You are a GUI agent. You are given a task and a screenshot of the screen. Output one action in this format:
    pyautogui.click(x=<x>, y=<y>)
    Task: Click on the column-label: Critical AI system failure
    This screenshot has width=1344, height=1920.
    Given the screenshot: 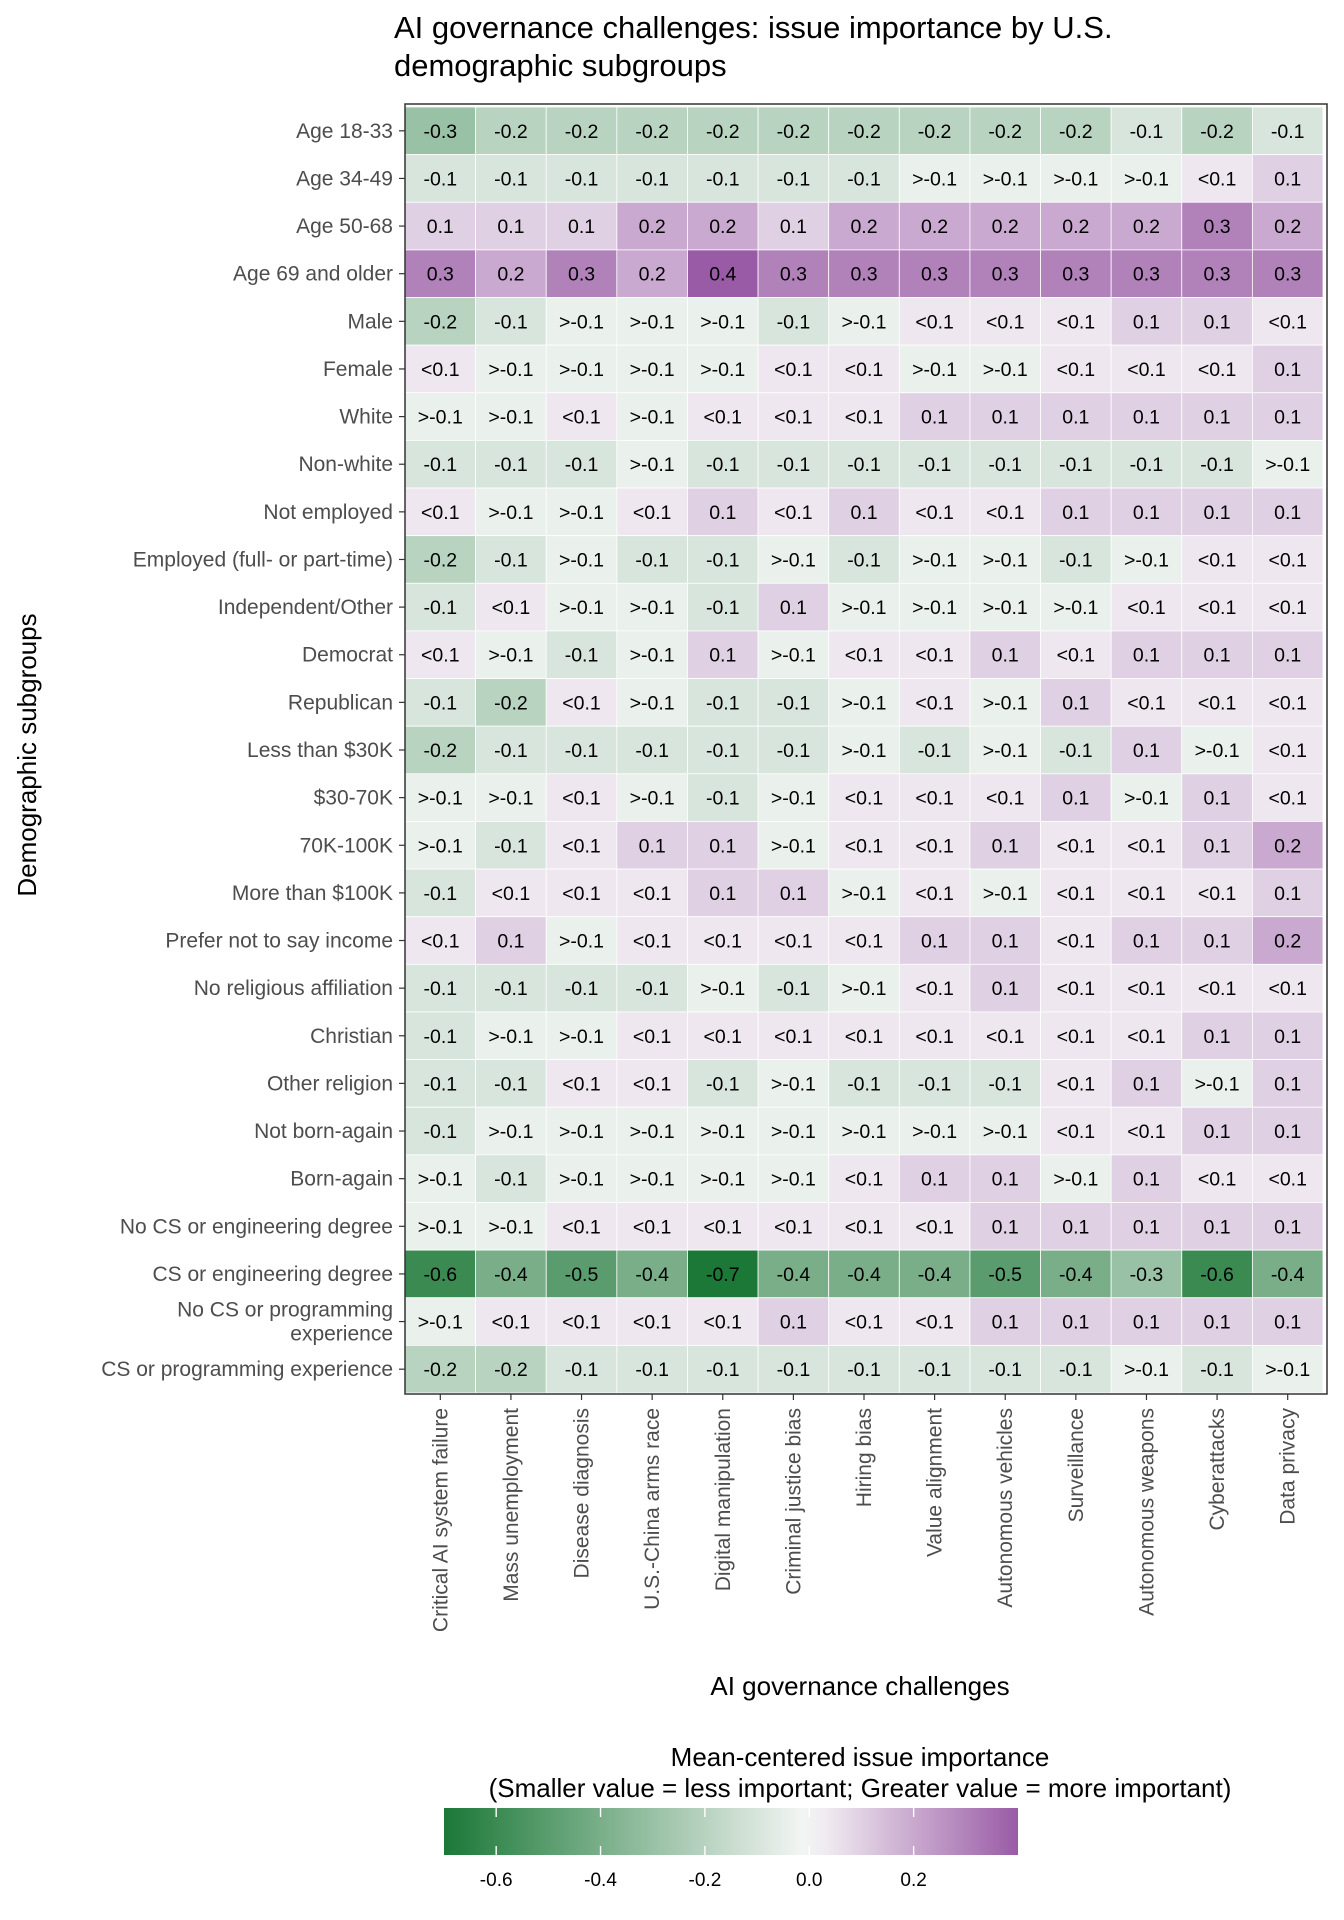 What is the action you would take?
    pyautogui.click(x=440, y=1520)
    